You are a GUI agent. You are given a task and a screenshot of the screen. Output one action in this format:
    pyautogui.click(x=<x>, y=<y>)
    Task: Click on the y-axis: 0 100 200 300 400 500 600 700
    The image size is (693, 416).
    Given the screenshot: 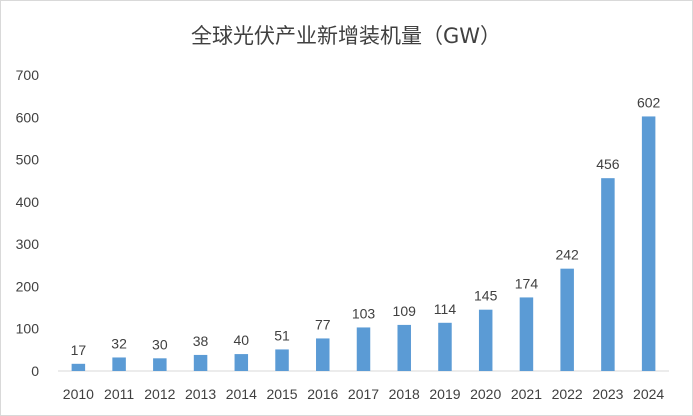 What is the action you would take?
    pyautogui.click(x=28, y=223)
    